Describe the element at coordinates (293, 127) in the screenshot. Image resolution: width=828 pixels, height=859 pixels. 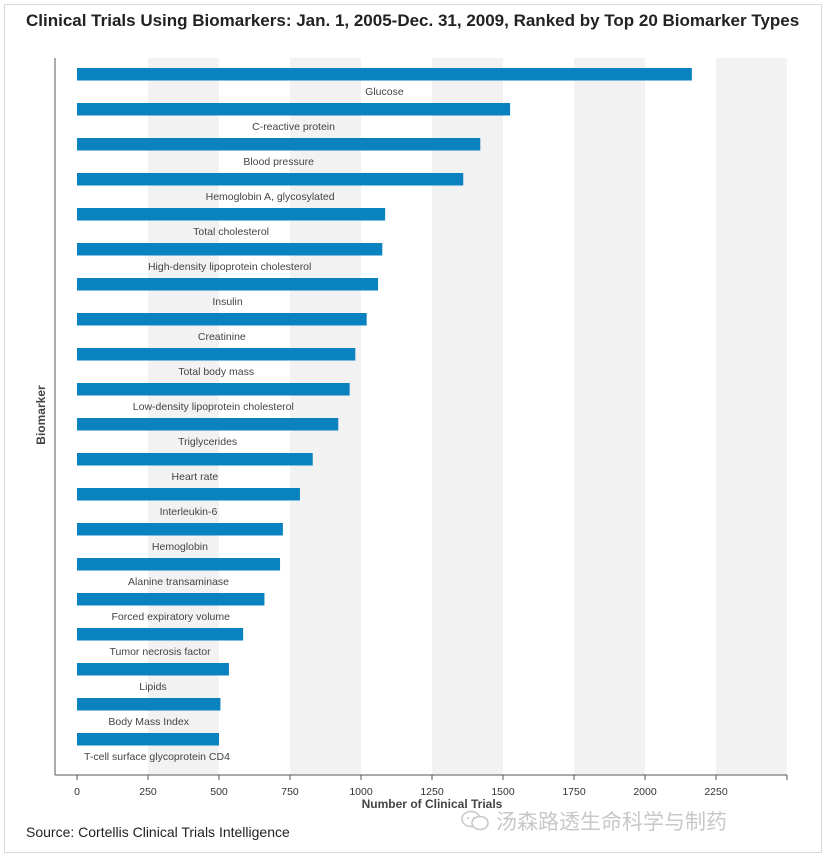
I see `bar-label: C-reactive protein` at that location.